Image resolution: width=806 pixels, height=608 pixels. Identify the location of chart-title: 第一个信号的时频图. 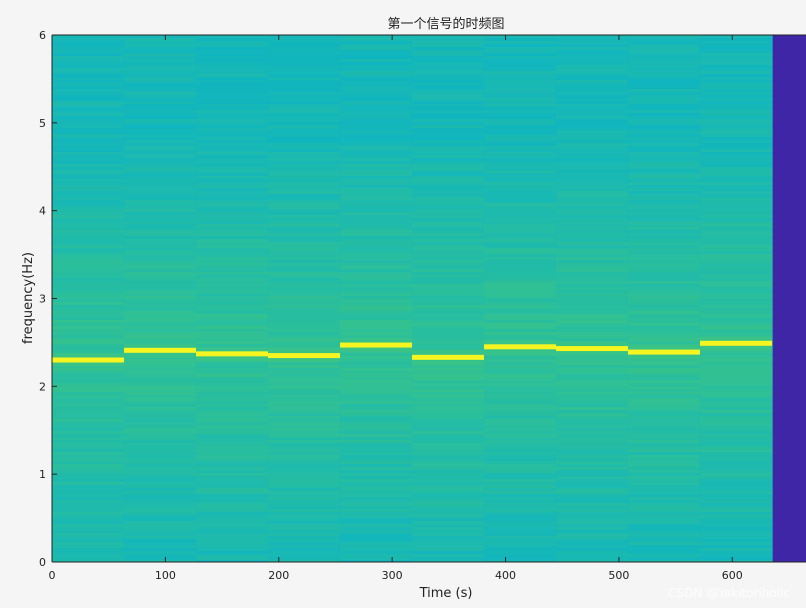
(445, 24).